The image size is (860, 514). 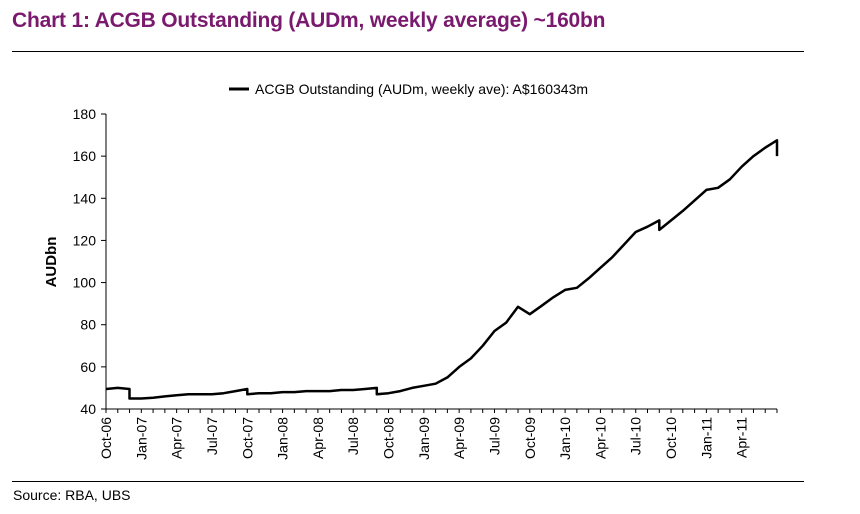 I want to click on x-tick-label: Apr-07, so click(x=177, y=438).